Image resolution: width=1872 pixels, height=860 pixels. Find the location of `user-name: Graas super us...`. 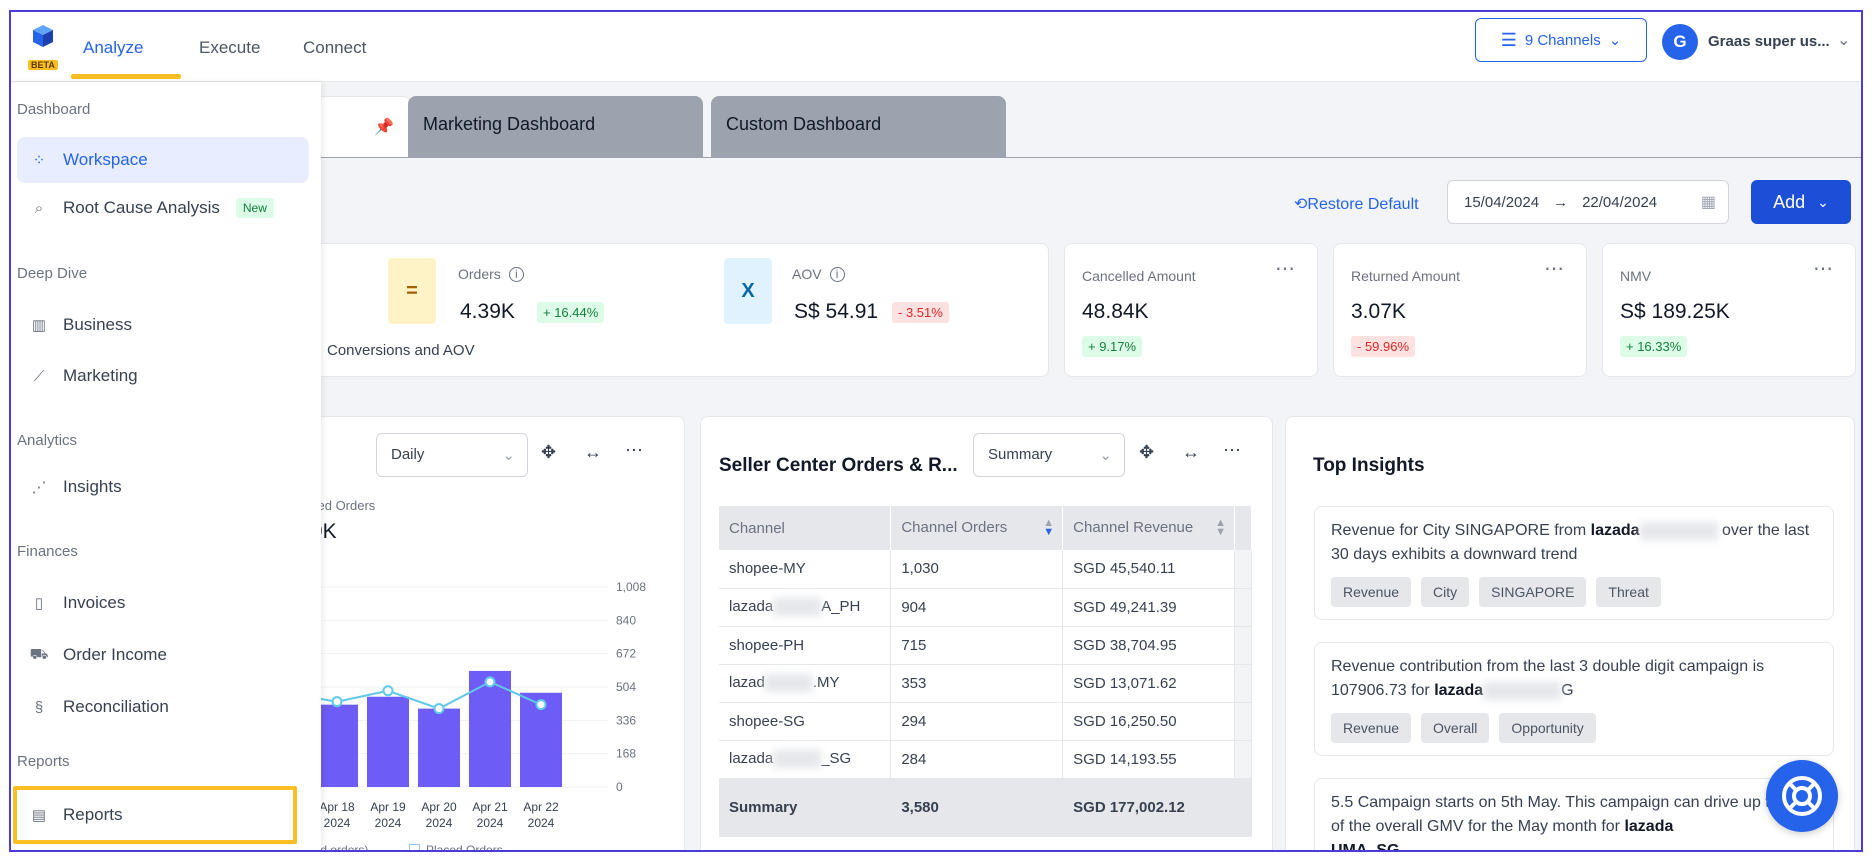

user-name: Graas super us... is located at coordinates (1769, 41).